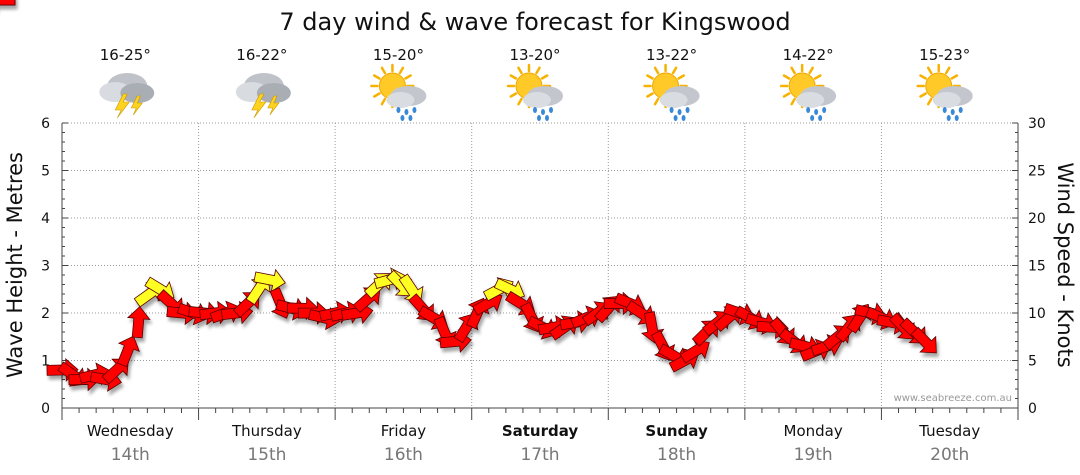 The height and width of the screenshot is (475, 1080). What do you see at coordinates (813, 431) in the screenshot?
I see `day-label: Monday` at bounding box center [813, 431].